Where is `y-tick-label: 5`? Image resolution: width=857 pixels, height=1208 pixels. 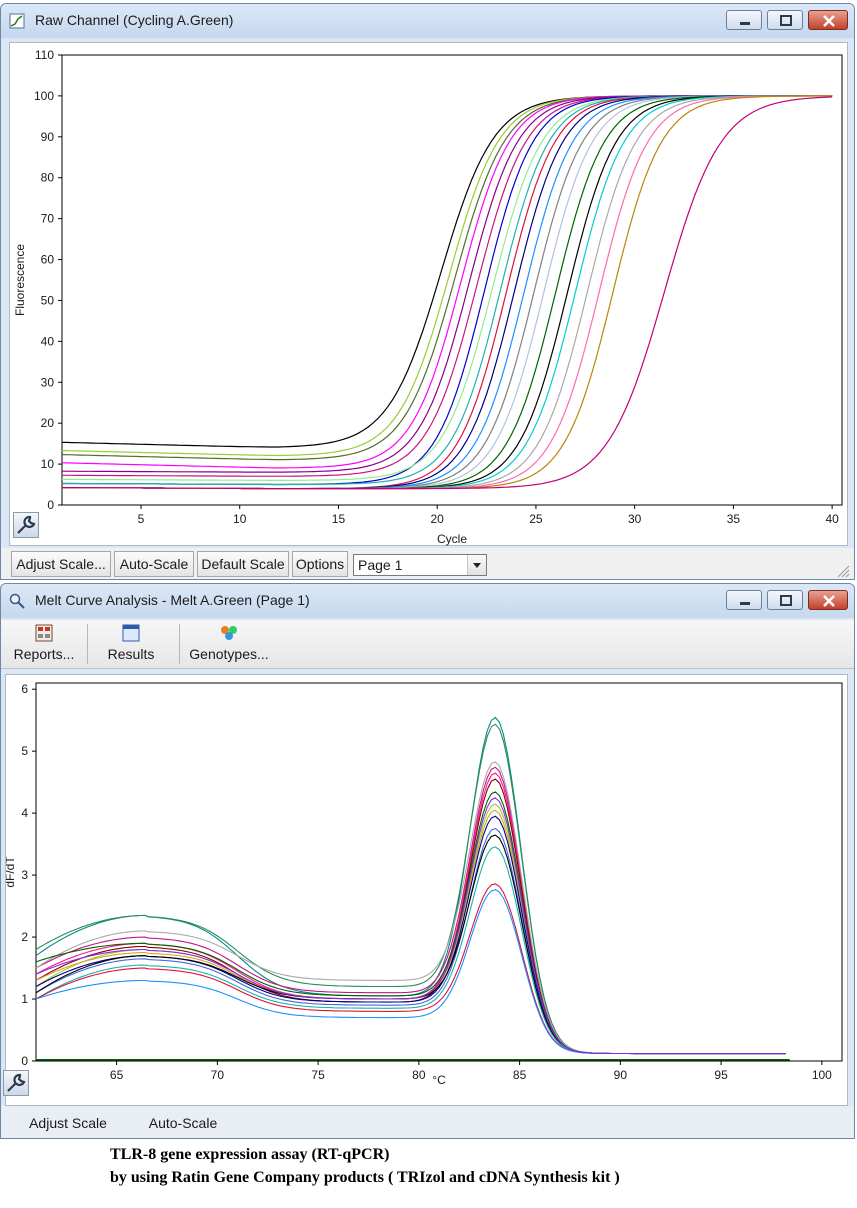
y-tick-label: 5 is located at coordinates (24, 751).